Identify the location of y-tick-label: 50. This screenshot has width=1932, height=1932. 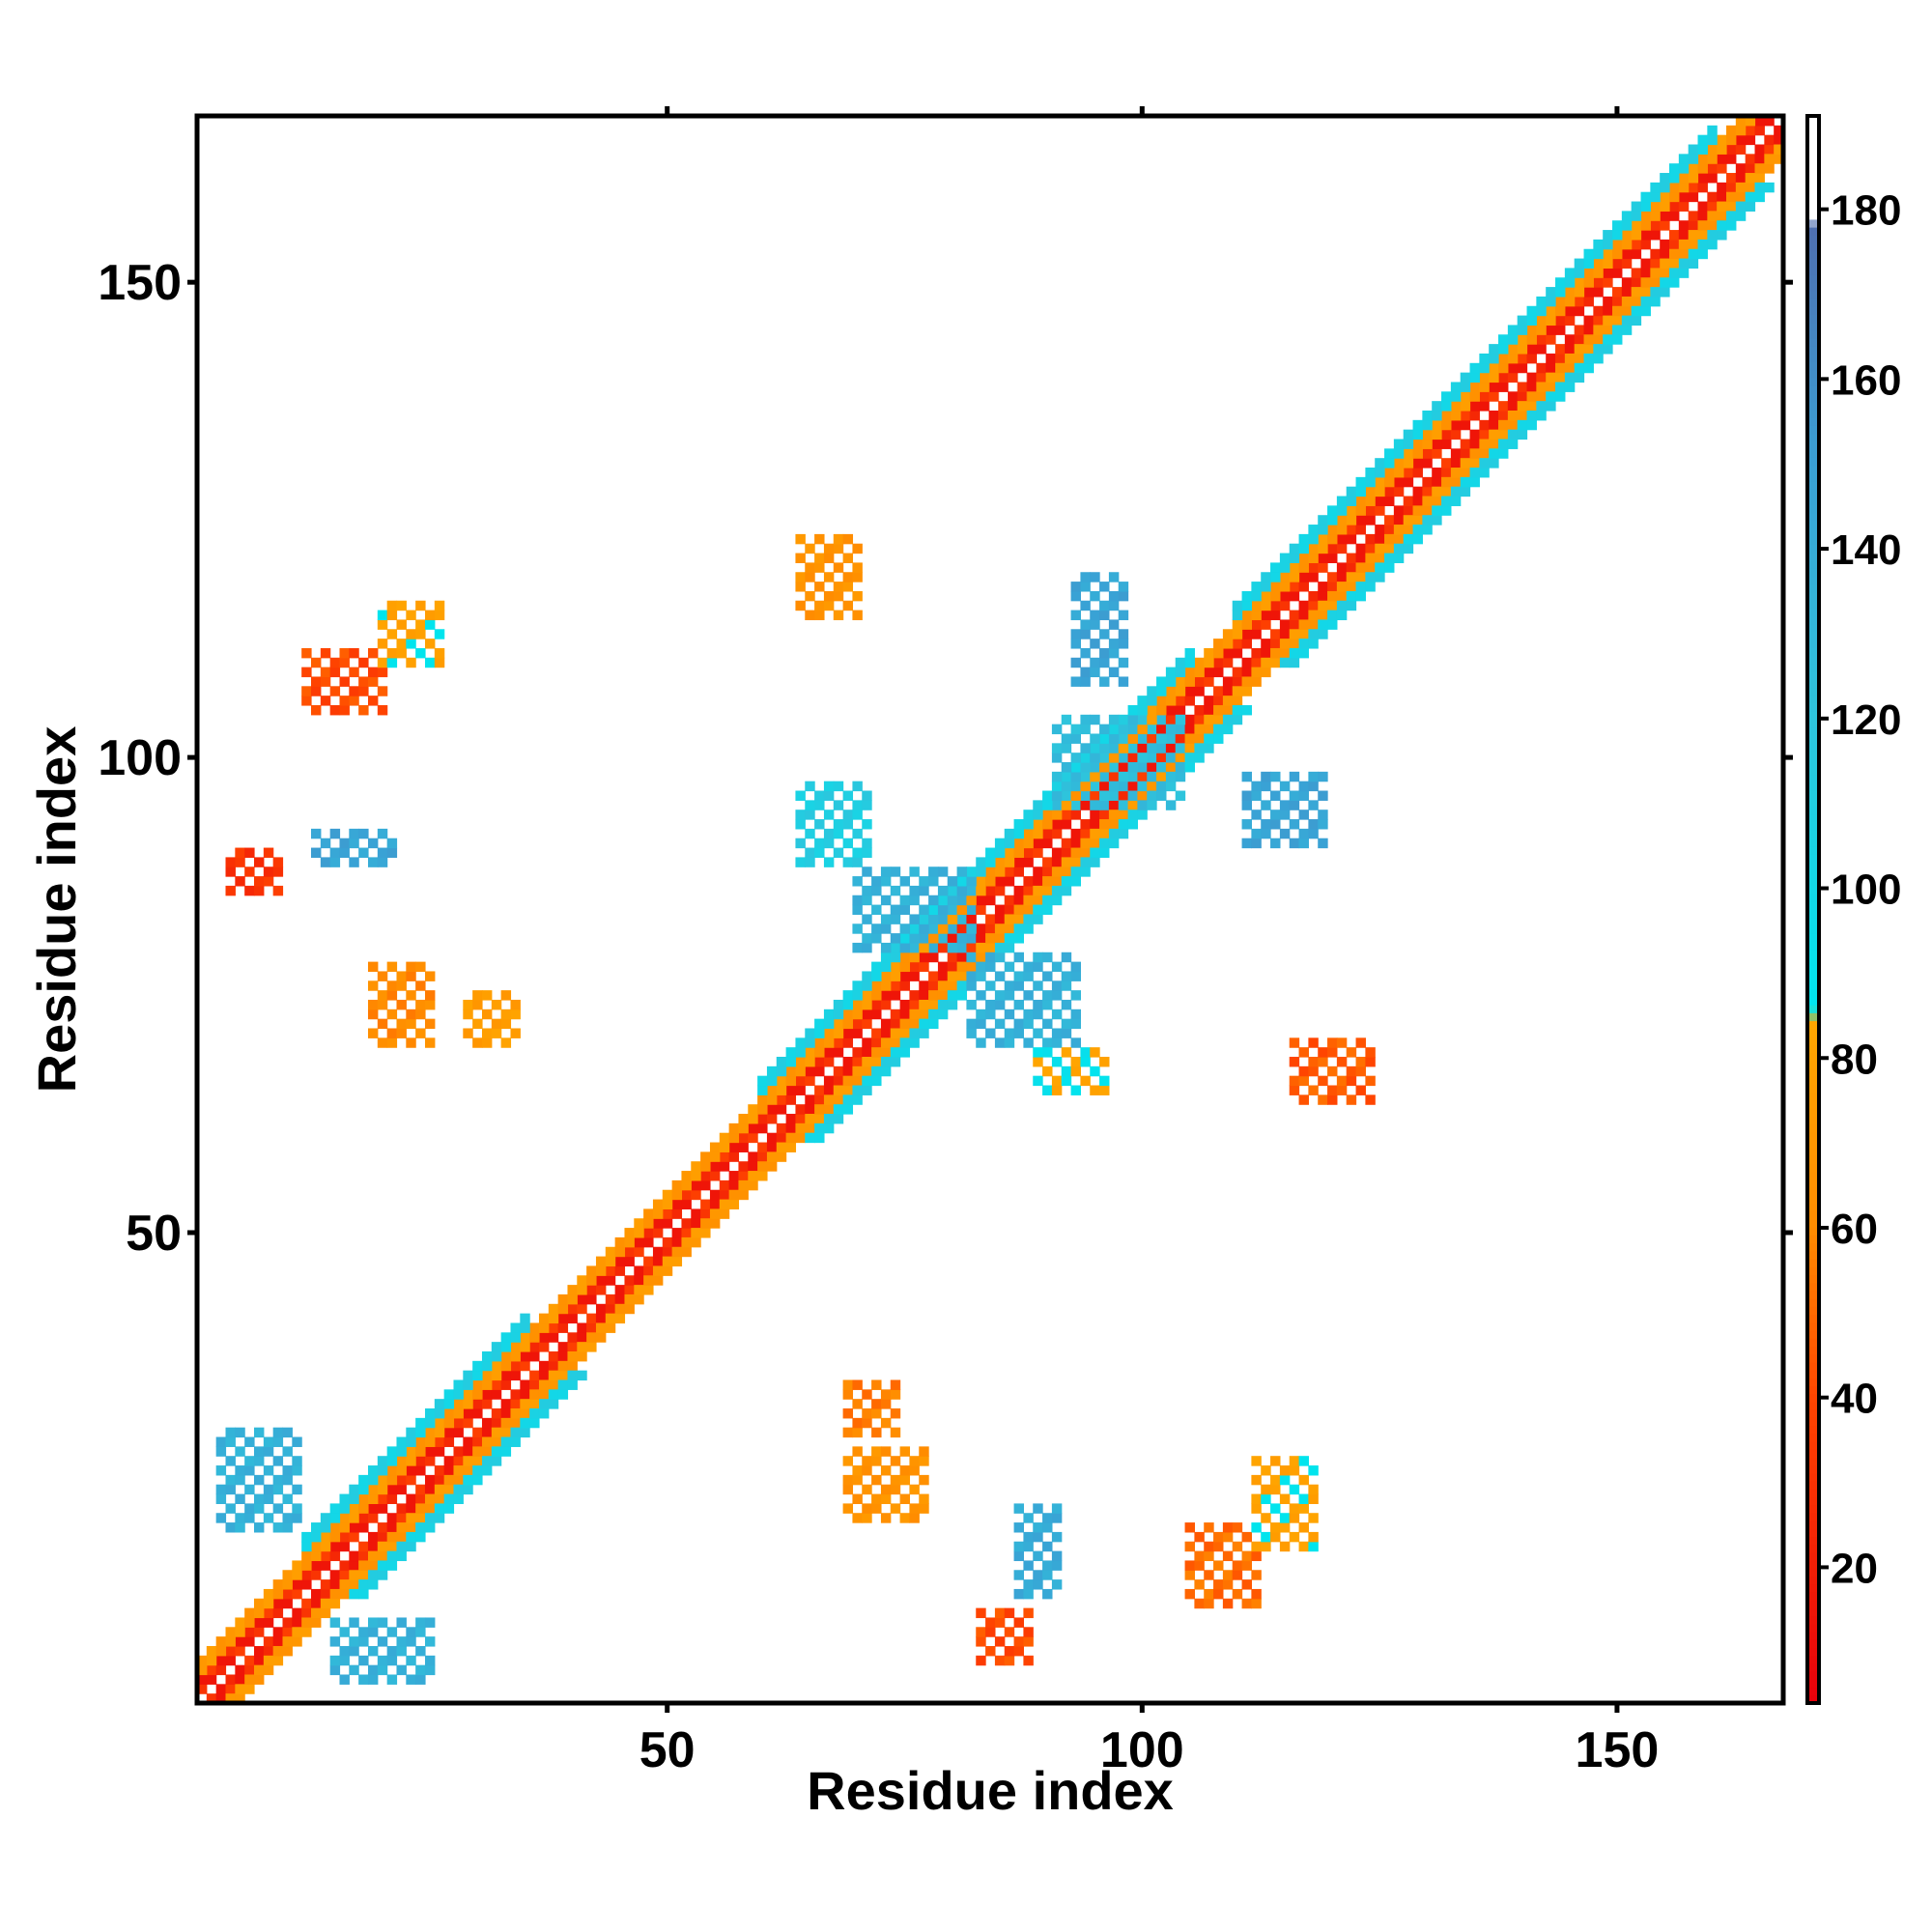
(154, 1234).